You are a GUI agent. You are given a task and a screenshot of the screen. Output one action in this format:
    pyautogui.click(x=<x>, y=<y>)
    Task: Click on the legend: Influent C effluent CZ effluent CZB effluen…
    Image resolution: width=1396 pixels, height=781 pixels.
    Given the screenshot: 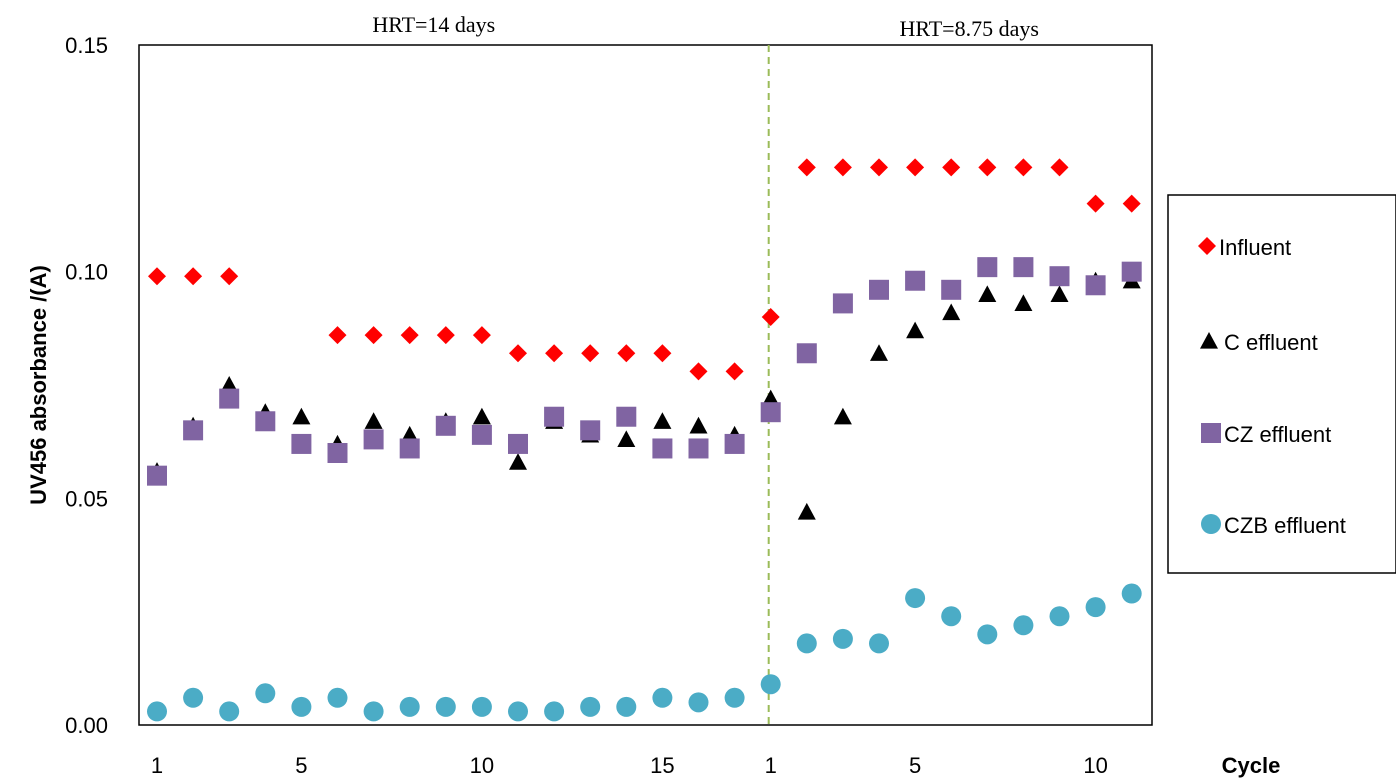 What is the action you would take?
    pyautogui.click(x=1281, y=384)
    